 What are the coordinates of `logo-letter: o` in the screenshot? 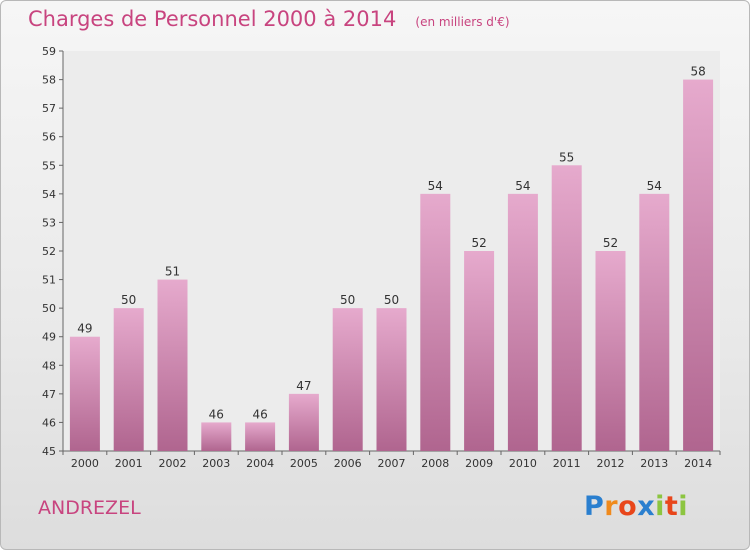 It's located at (628, 506).